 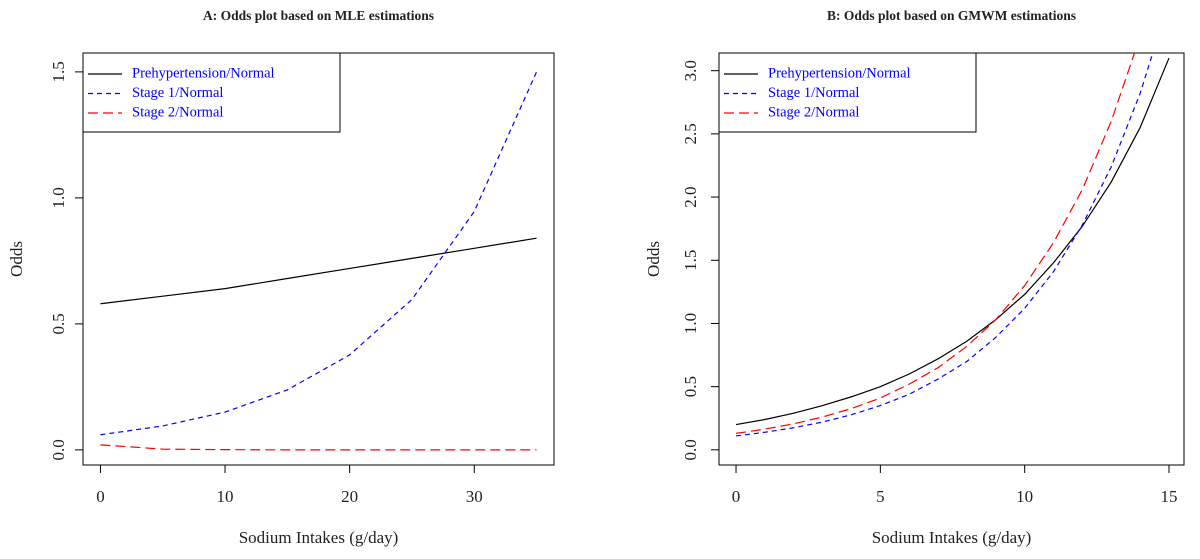 What do you see at coordinates (474, 496) in the screenshot?
I see `x-tick-label: 30` at bounding box center [474, 496].